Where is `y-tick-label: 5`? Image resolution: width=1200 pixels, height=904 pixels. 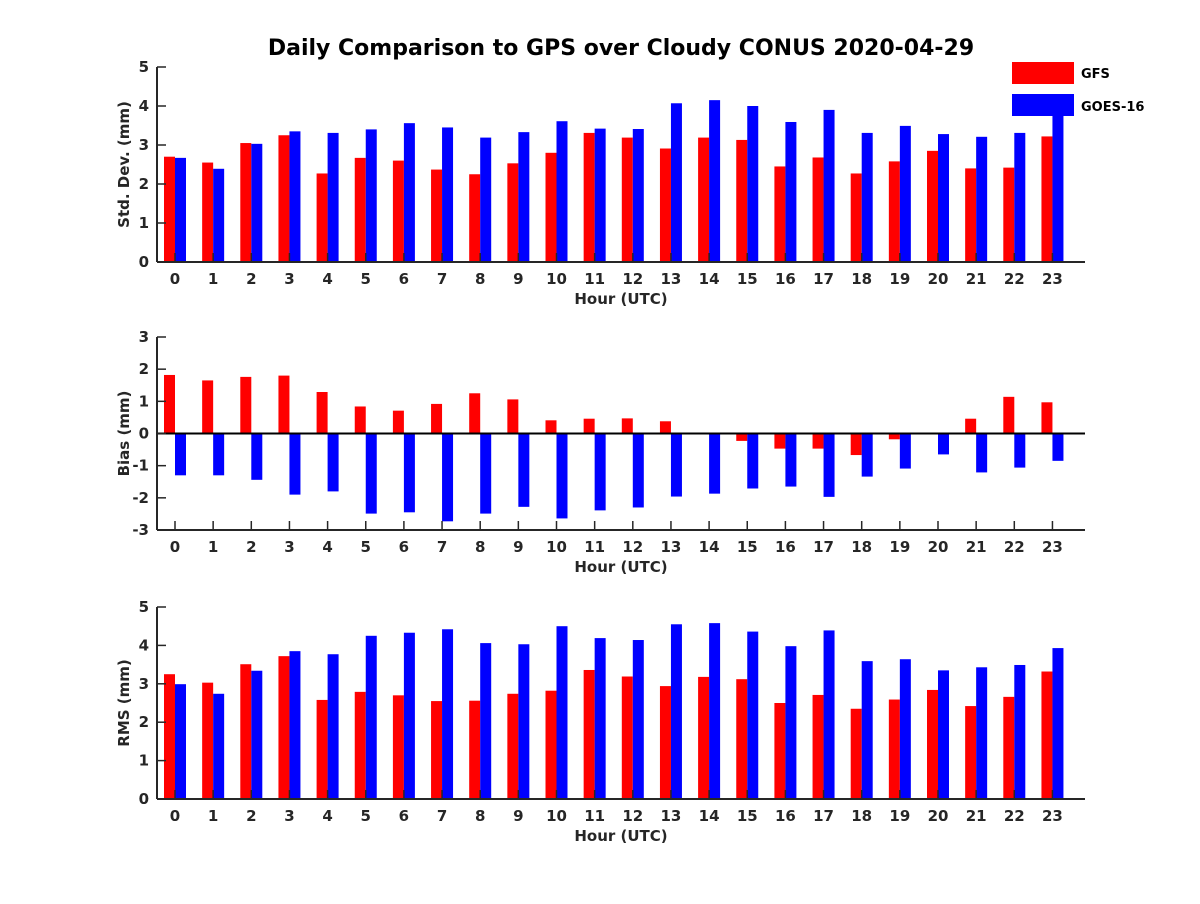 y-tick-label: 5 is located at coordinates (144, 607).